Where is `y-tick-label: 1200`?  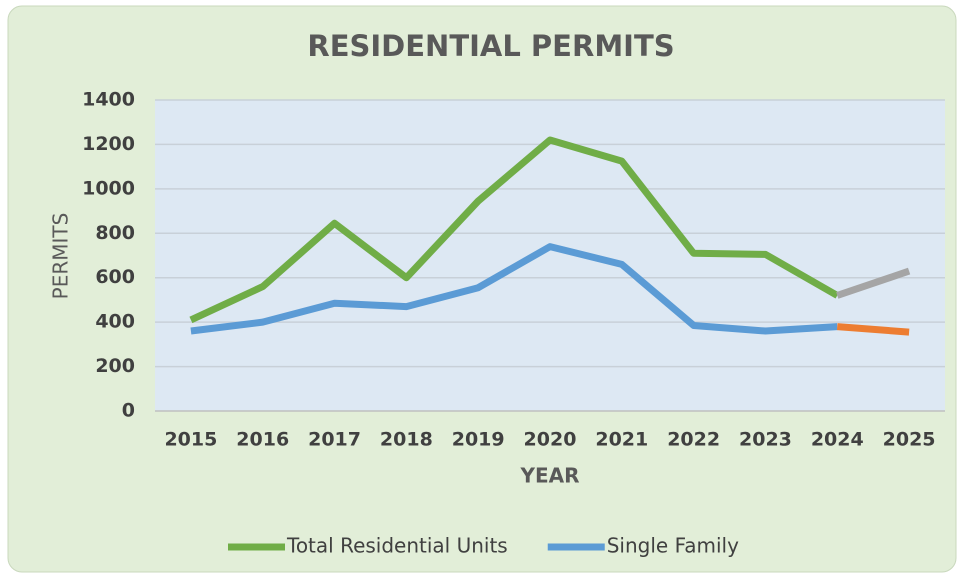 y-tick-label: 1200 is located at coordinates (108, 144).